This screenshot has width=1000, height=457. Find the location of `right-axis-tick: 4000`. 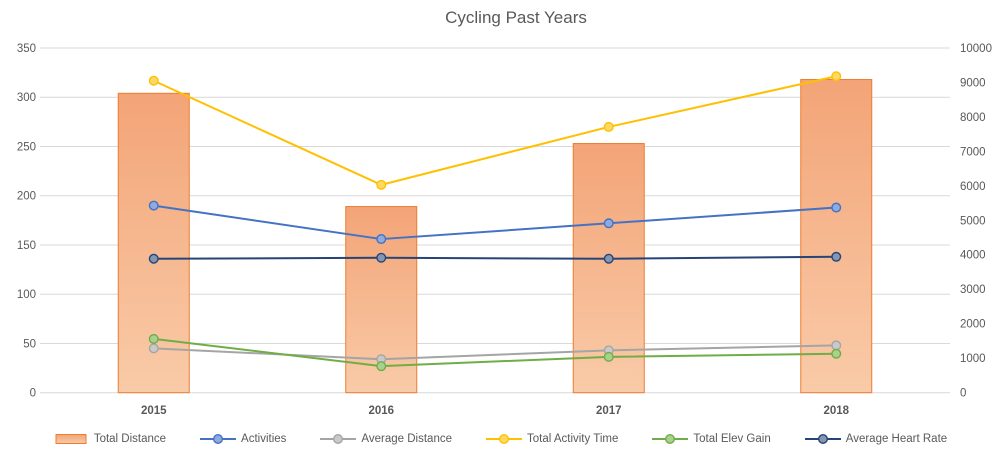

right-axis-tick: 4000 is located at coordinates (973, 256).